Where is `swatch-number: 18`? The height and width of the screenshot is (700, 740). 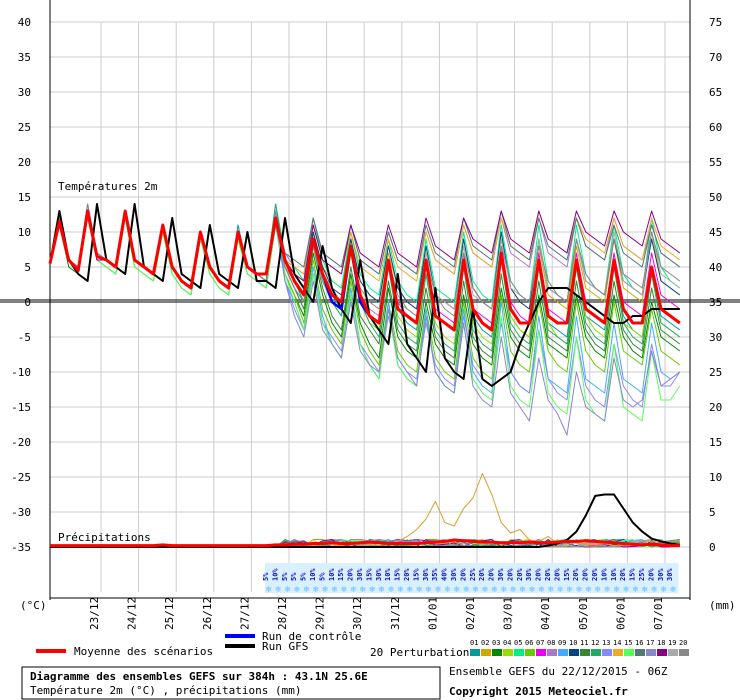 swatch-number: 18 is located at coordinates (661, 643).